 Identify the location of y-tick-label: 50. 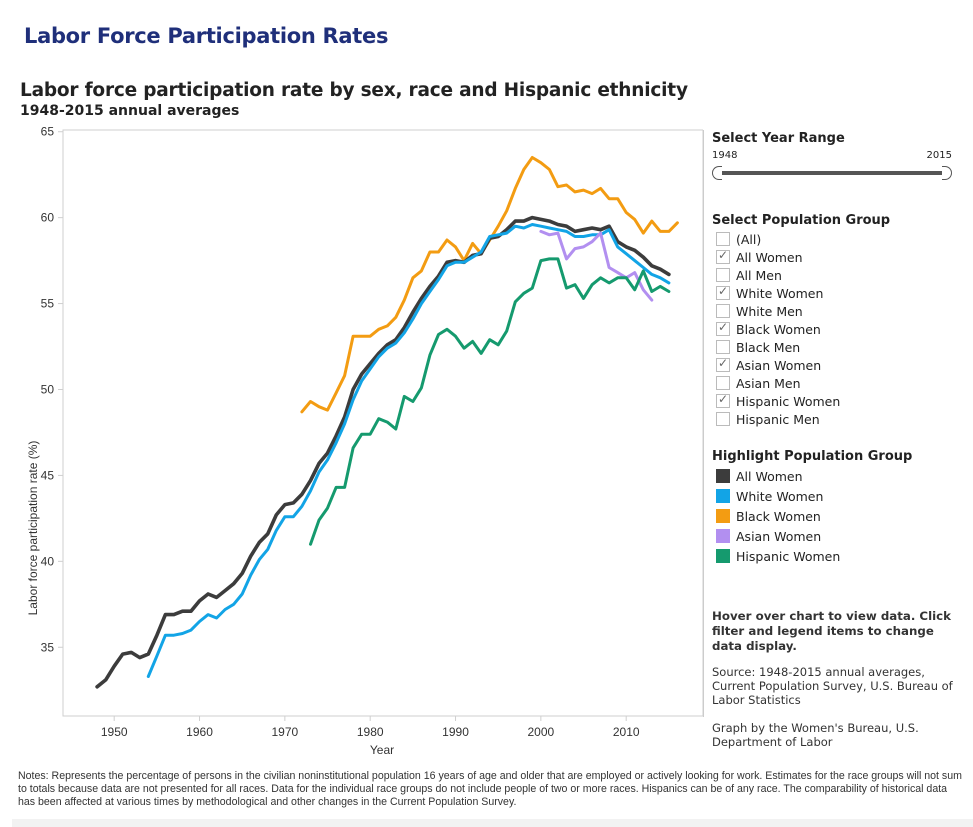
(48, 389).